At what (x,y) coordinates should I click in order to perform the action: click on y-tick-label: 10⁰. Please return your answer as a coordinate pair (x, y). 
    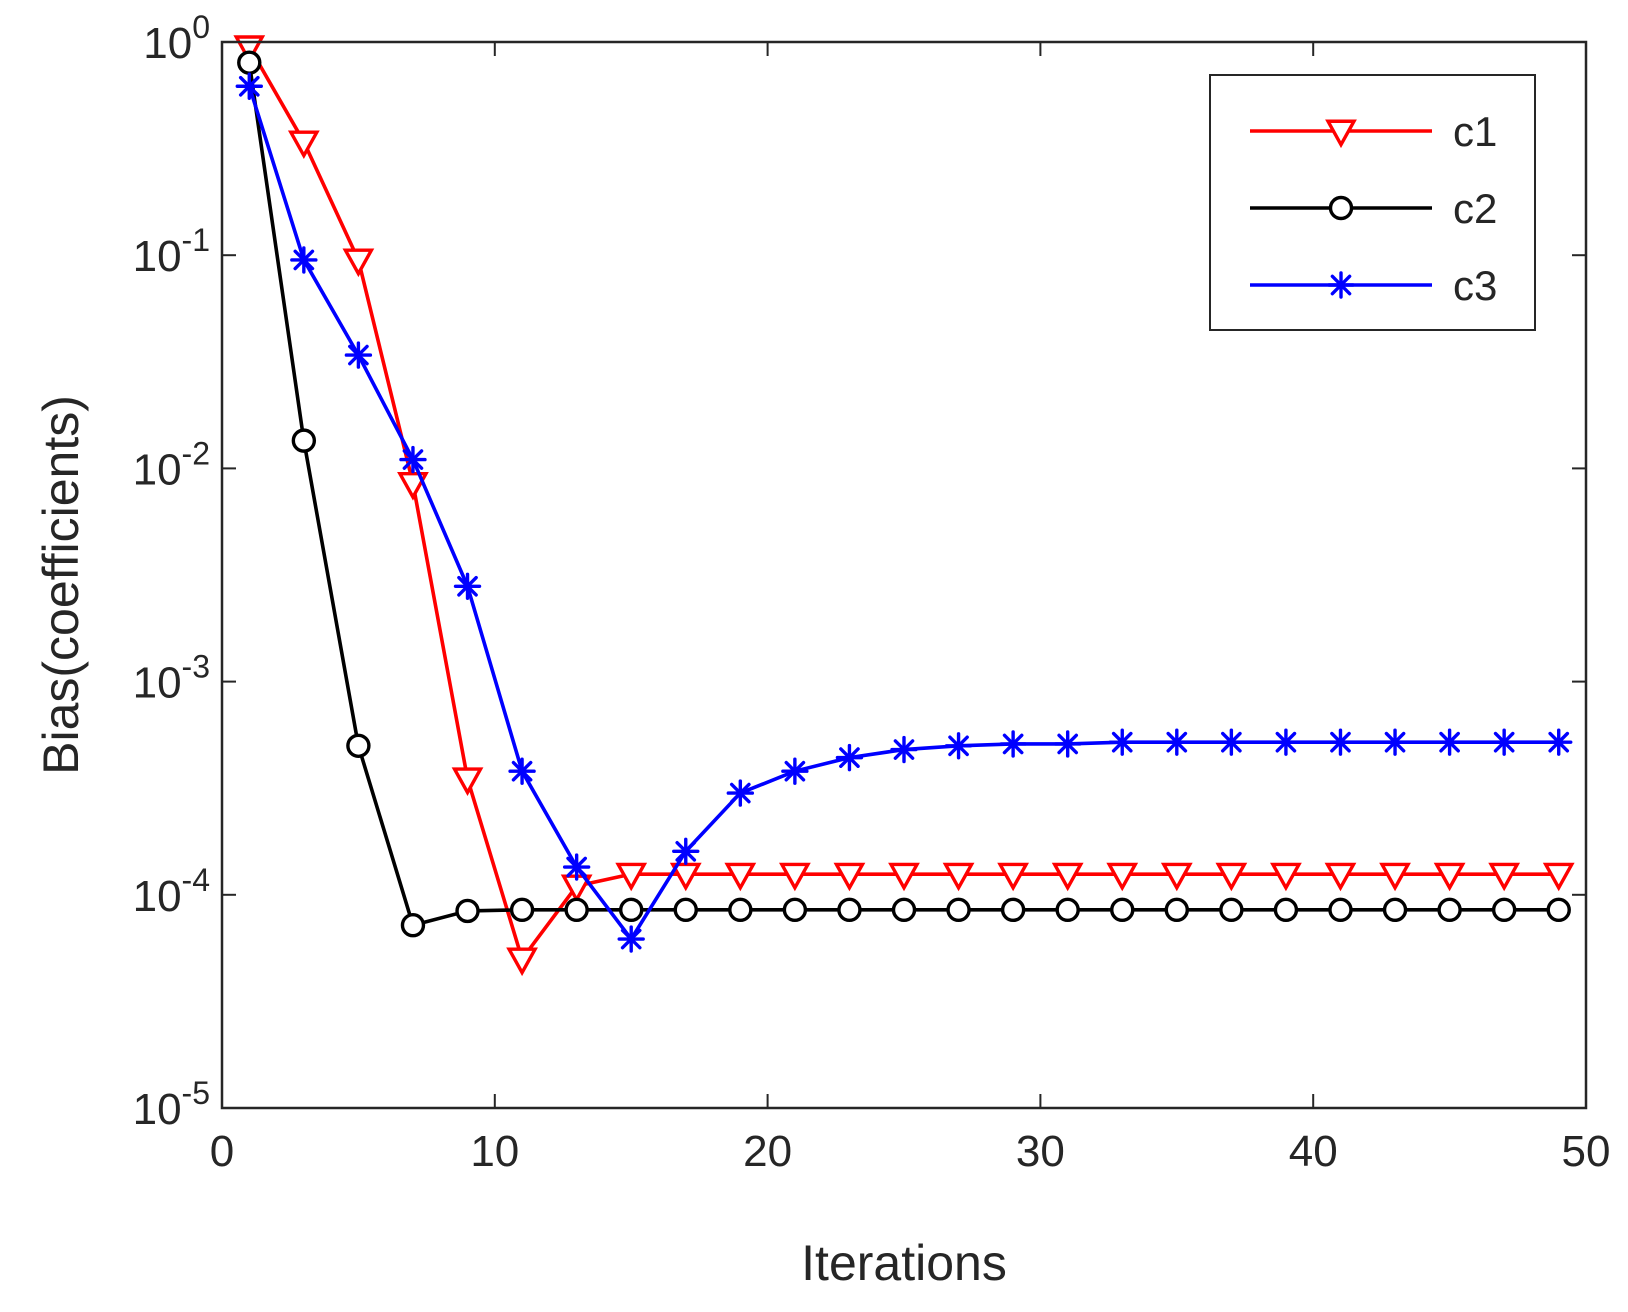
    Looking at the image, I should click on (176, 38).